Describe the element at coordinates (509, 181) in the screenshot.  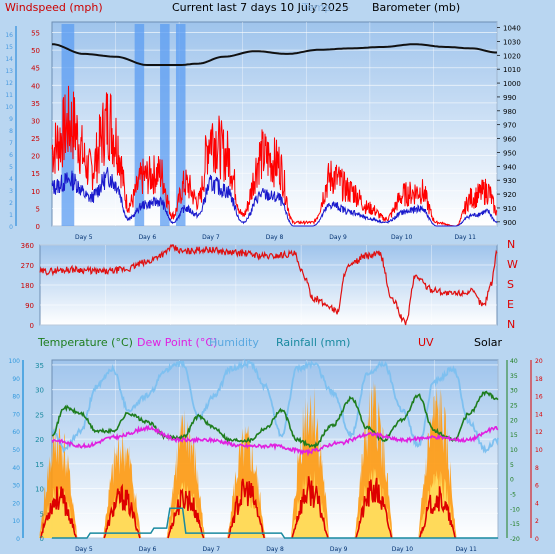
I see `pressure-tick-label: 930` at that location.